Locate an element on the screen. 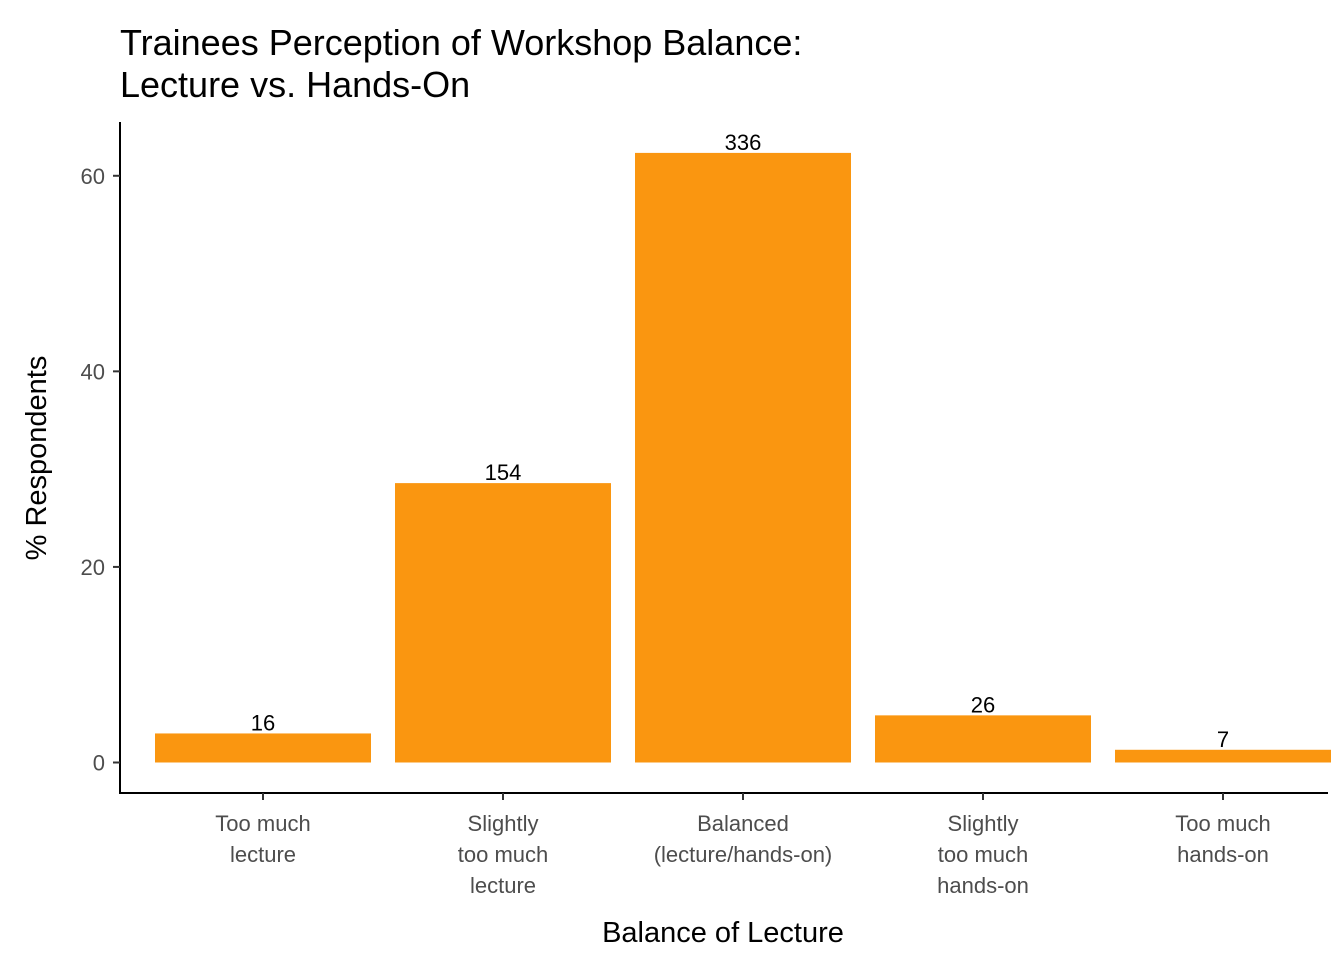  count-label: 7 is located at coordinates (1223, 739).